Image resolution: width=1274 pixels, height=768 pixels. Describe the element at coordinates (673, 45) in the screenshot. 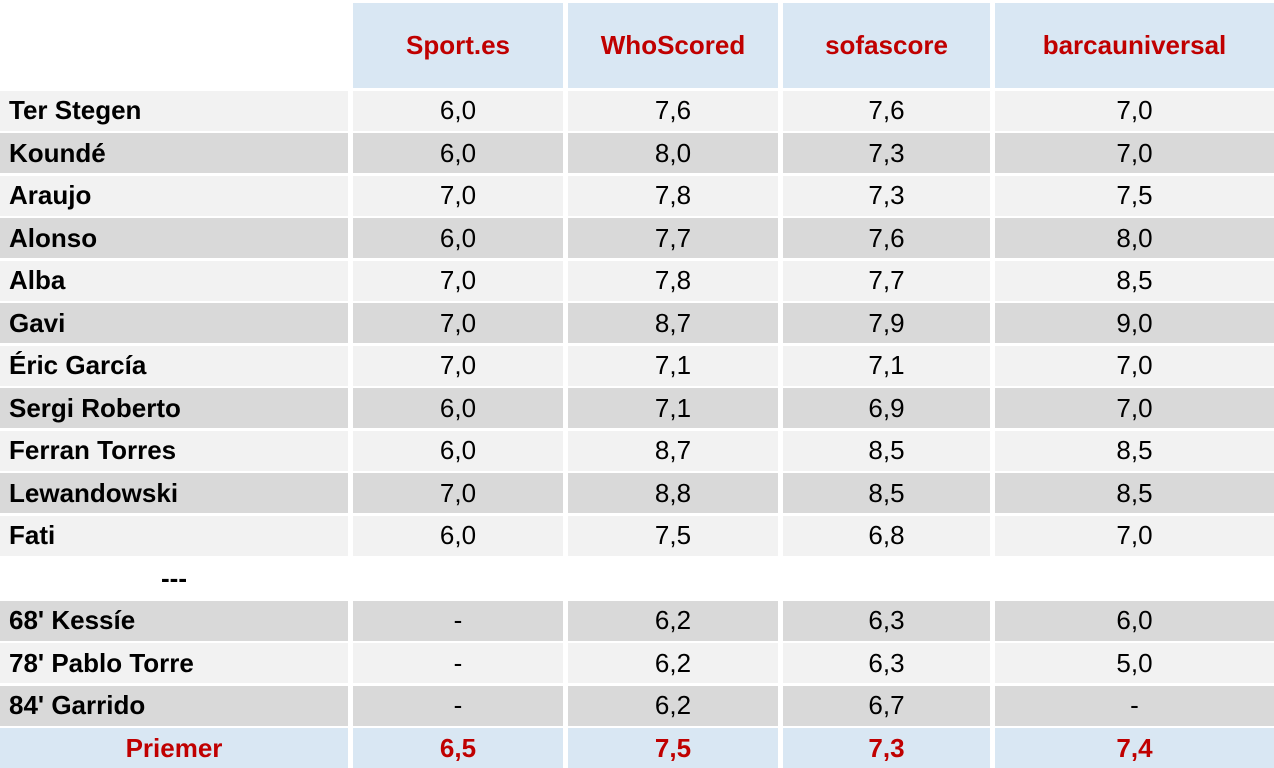

I see `column-header-whoscored: WhoScored` at that location.